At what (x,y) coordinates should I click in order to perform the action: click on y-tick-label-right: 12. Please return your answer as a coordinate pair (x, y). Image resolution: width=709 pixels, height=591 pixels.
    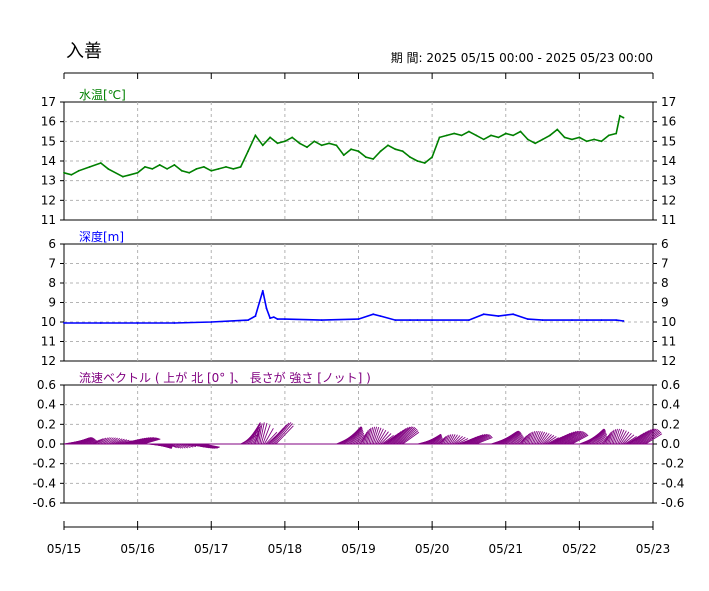
    Looking at the image, I should click on (668, 200).